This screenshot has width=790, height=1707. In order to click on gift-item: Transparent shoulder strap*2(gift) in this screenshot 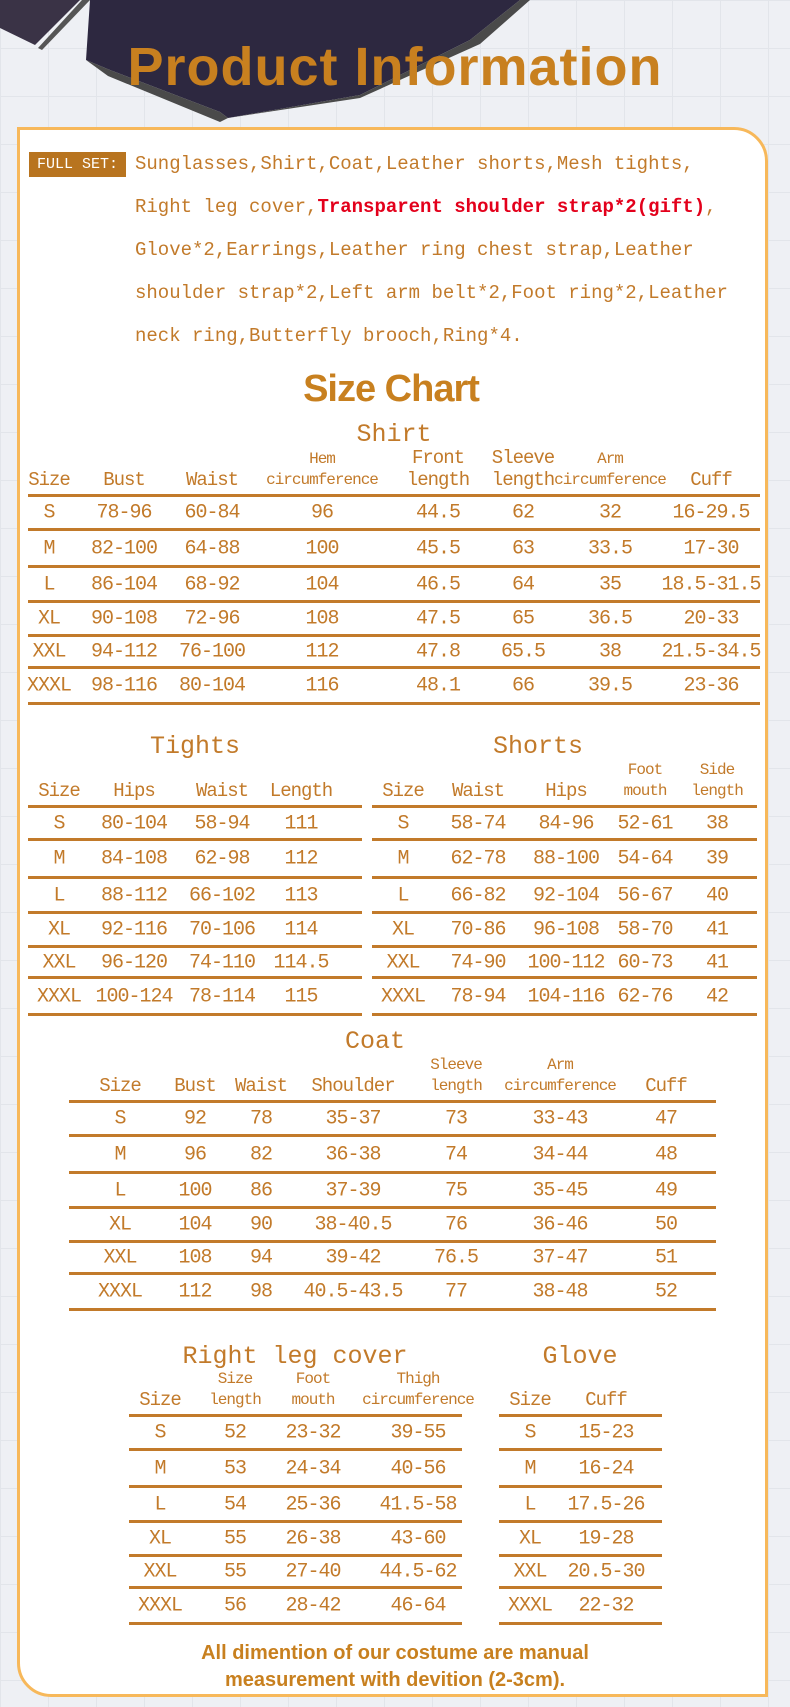, I will do `click(511, 207)`.